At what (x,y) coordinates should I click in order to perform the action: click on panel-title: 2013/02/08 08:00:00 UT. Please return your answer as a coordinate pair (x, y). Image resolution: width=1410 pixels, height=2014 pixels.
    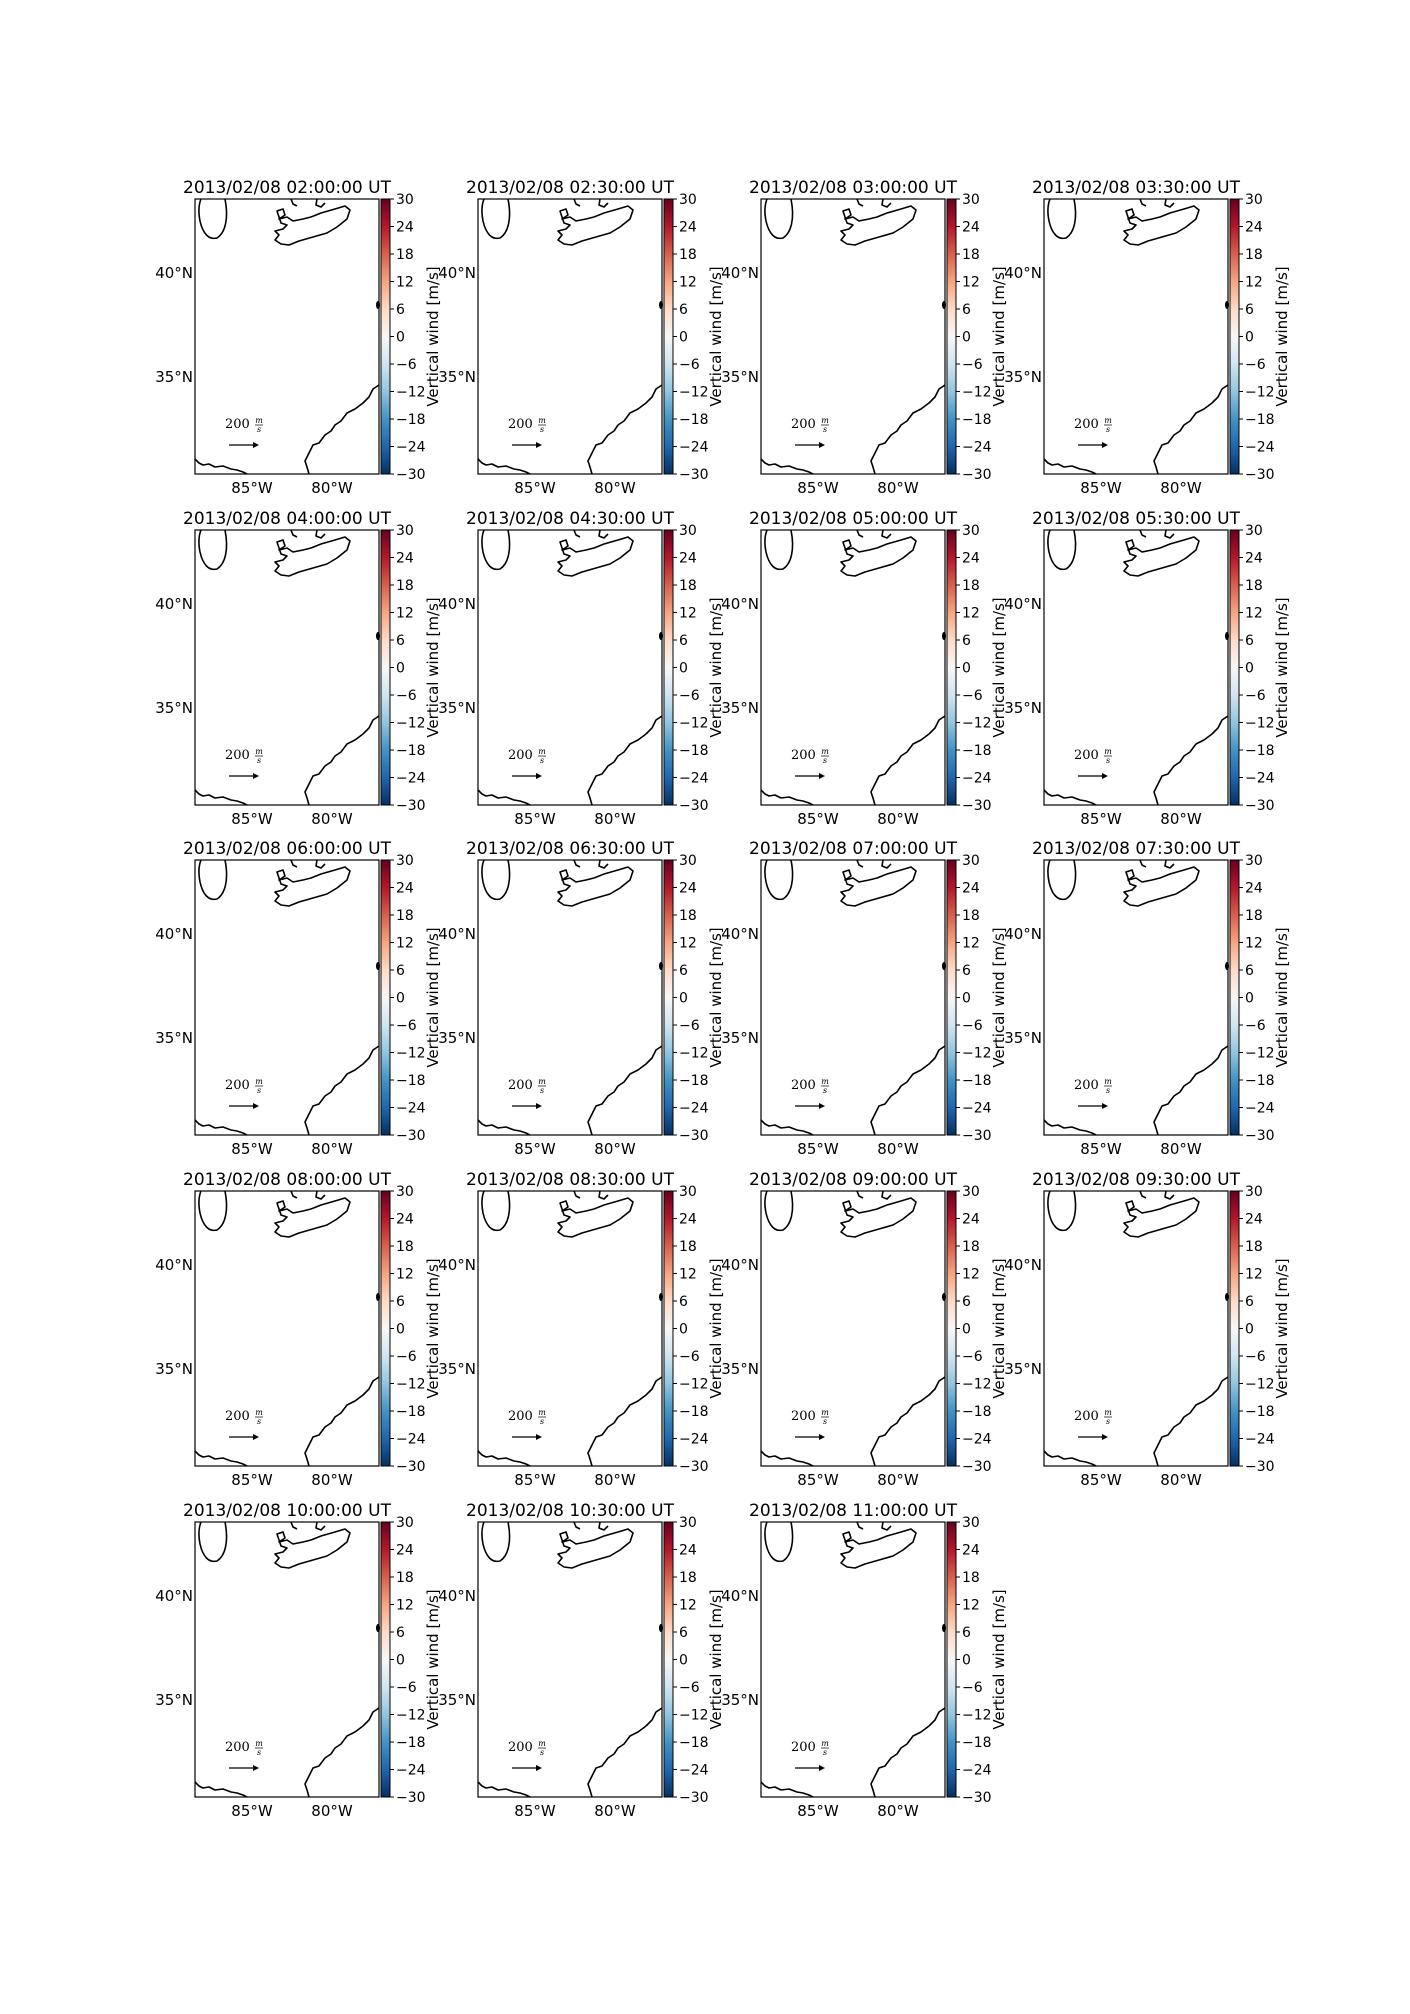
    Looking at the image, I should click on (287, 1180).